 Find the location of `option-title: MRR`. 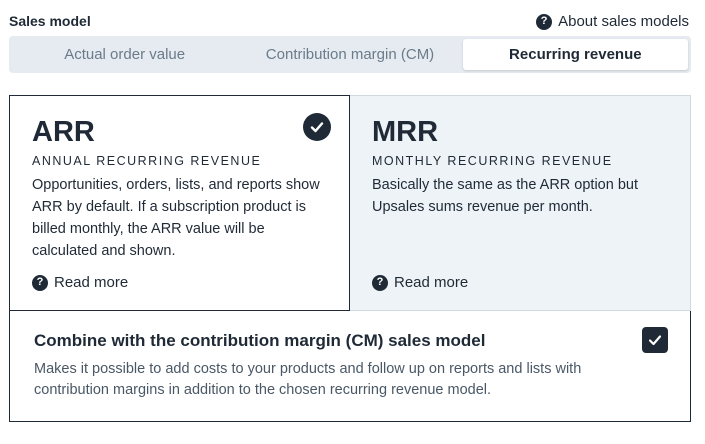

option-title: MRR is located at coordinates (405, 132).